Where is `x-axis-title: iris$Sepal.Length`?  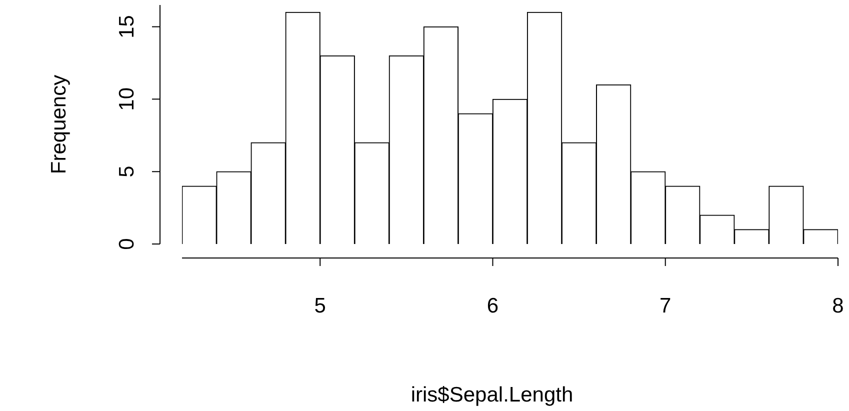
x-axis-title: iris$Sepal.Length is located at coordinates (492, 394).